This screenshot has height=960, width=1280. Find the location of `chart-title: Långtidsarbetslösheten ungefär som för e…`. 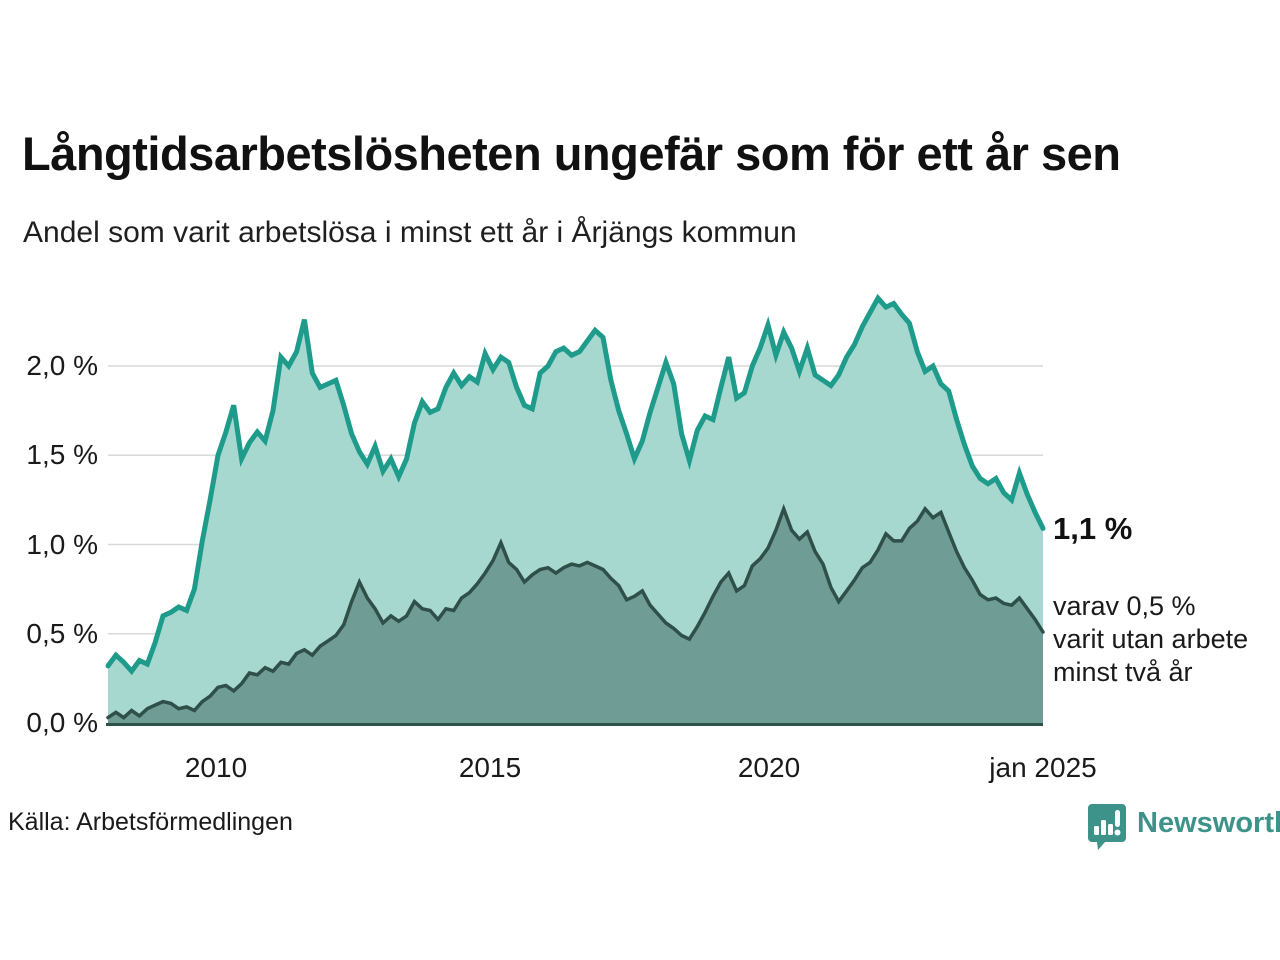

chart-title: Långtidsarbetslösheten ungefär som för e… is located at coordinates (571, 153).